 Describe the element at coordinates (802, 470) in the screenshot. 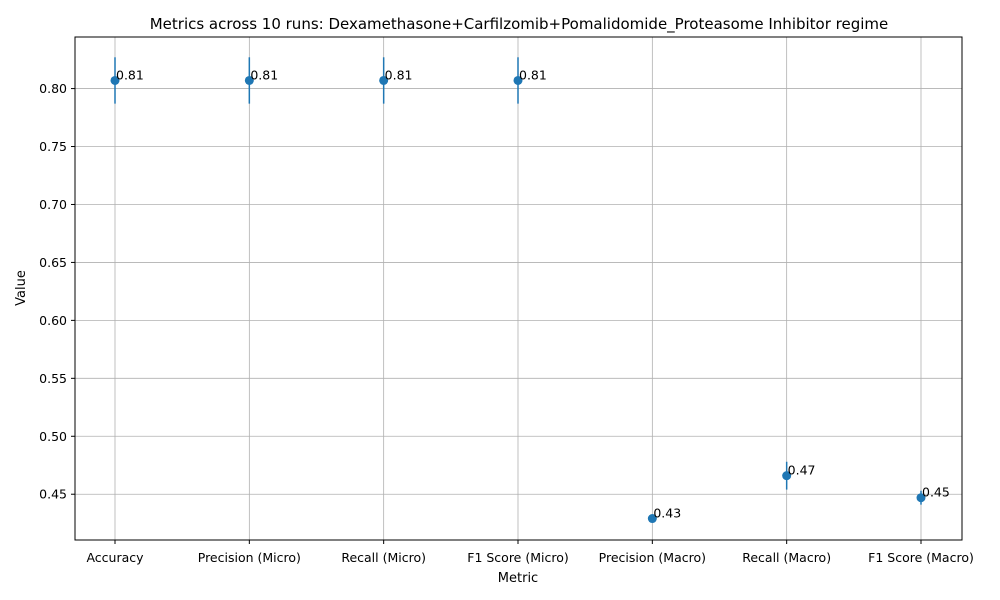

I see `data-label: 0.47` at that location.